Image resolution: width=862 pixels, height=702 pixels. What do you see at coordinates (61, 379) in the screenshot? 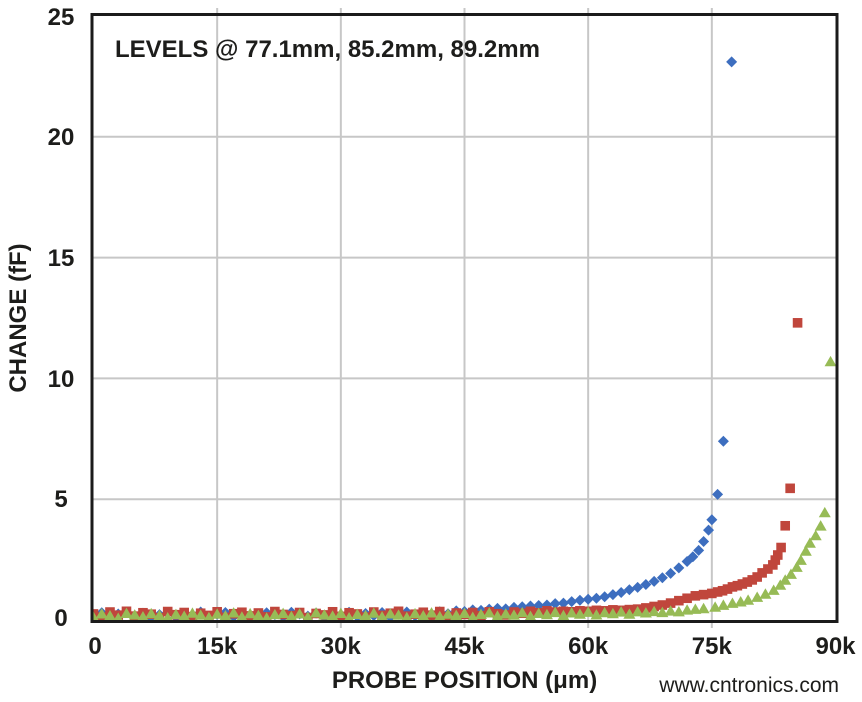
I see `y-tick-10: 10` at bounding box center [61, 379].